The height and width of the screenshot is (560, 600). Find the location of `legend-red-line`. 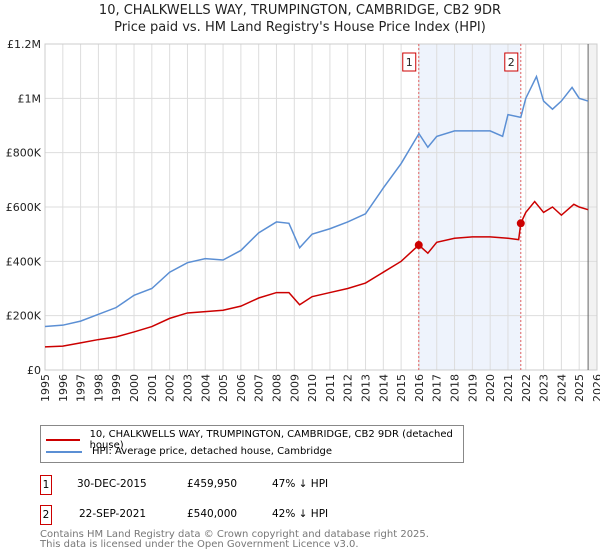

legend-red-line is located at coordinates (63, 440).